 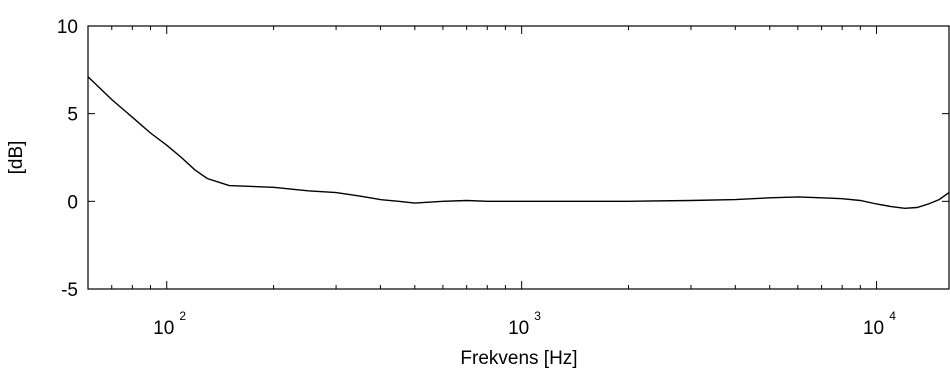 What do you see at coordinates (182, 316) in the screenshot?
I see `x-tick-exponent: 2` at bounding box center [182, 316].